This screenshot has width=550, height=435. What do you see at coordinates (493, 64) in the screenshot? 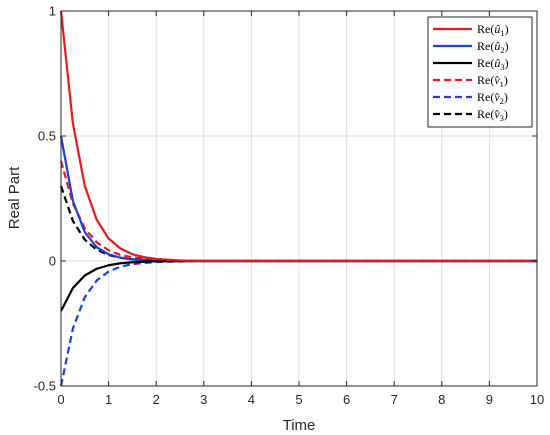
I see `legend-entry: Re(û3)` at bounding box center [493, 64].